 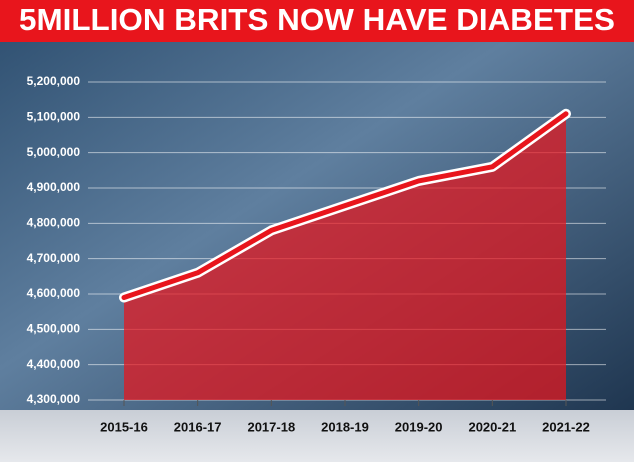 What do you see at coordinates (54, 258) in the screenshot?
I see `y-tick-label: 4,700,000` at bounding box center [54, 258].